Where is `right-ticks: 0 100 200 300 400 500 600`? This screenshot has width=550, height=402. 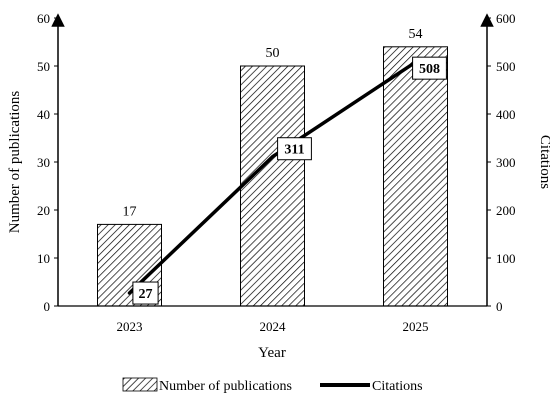 right-ticks: 0 100 200 300 400 500 600 is located at coordinates (501, 162).